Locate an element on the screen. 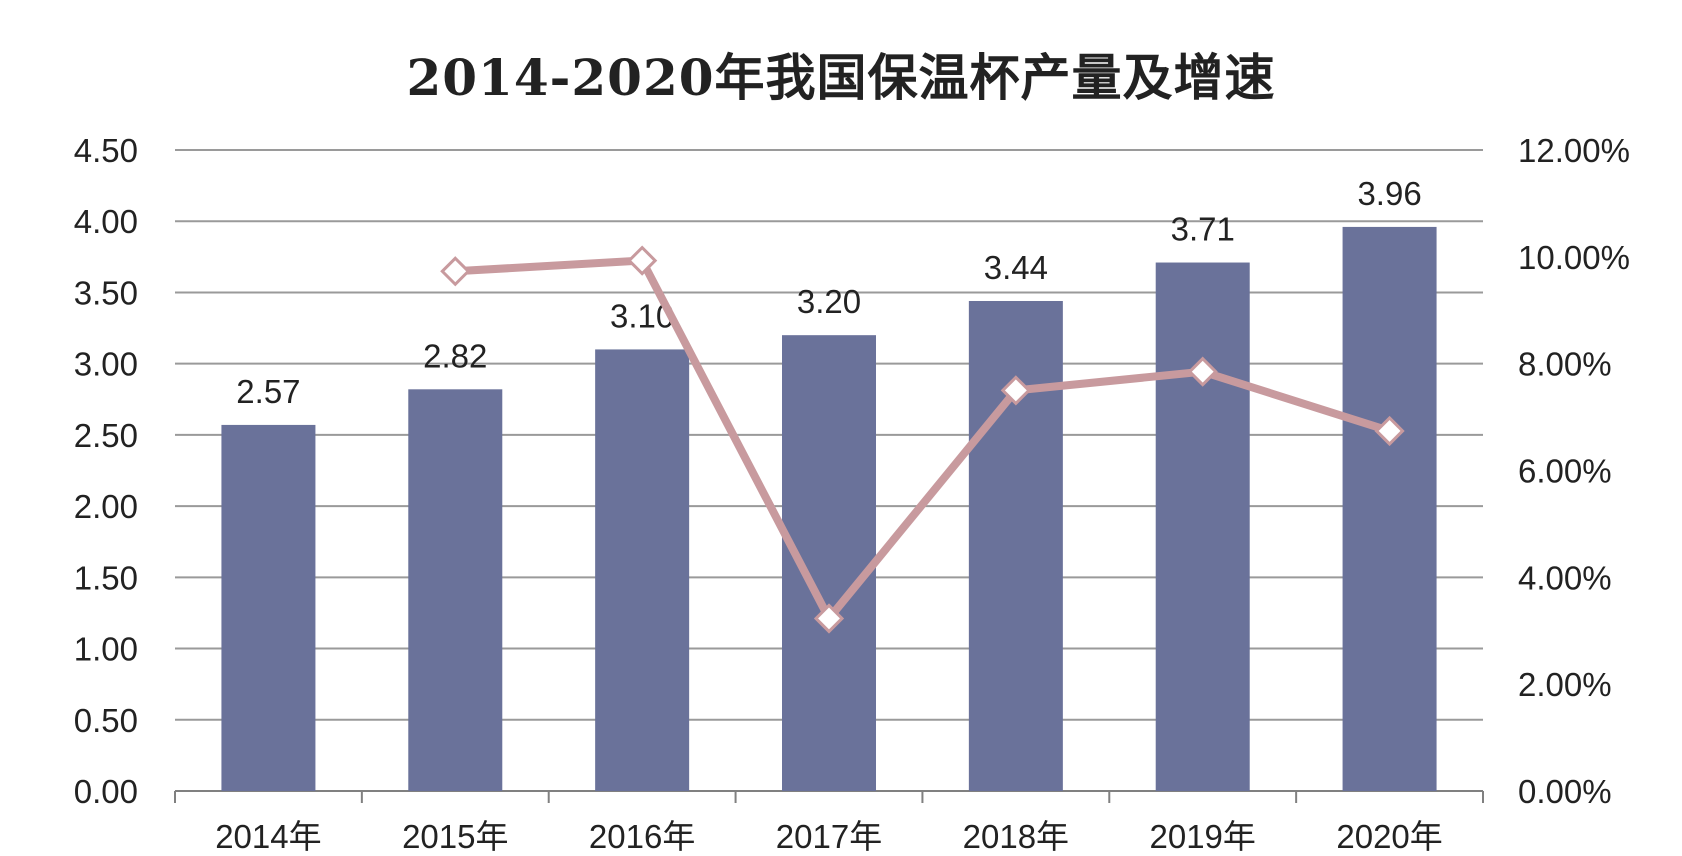 This screenshot has height=856, width=1682. bar-data-label: 3.44 is located at coordinates (1016, 267).